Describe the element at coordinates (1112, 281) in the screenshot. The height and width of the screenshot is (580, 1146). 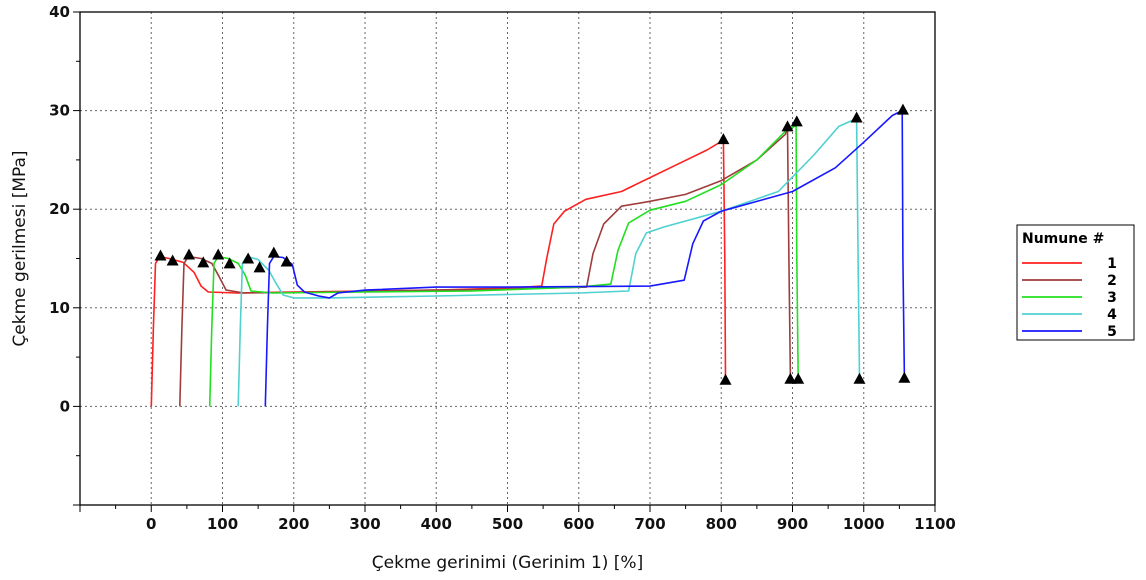
I see `legend-label-2: 2` at that location.